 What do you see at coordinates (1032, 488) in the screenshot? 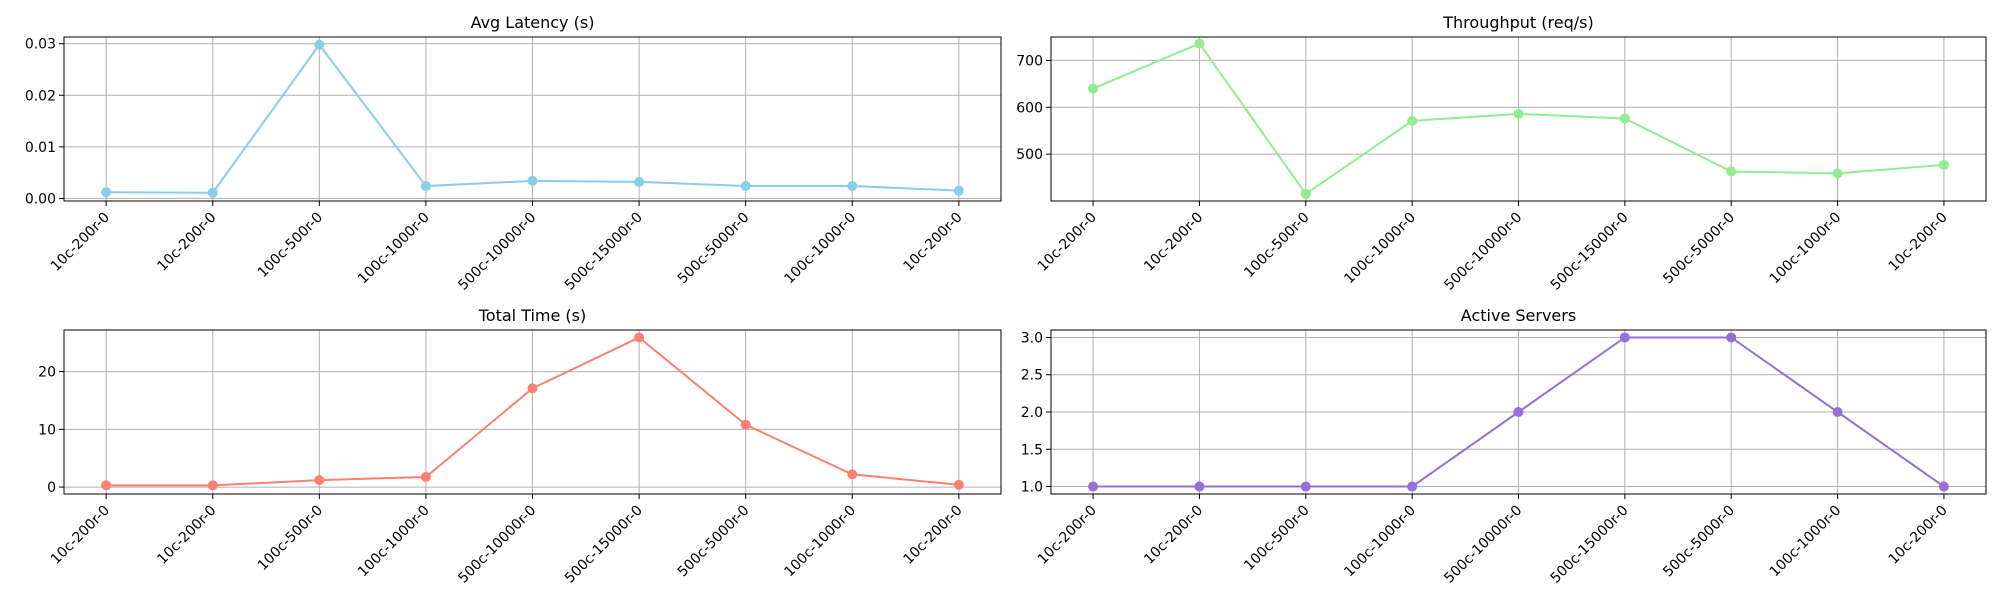
I see `y-tick-label: 1.0` at bounding box center [1032, 488].